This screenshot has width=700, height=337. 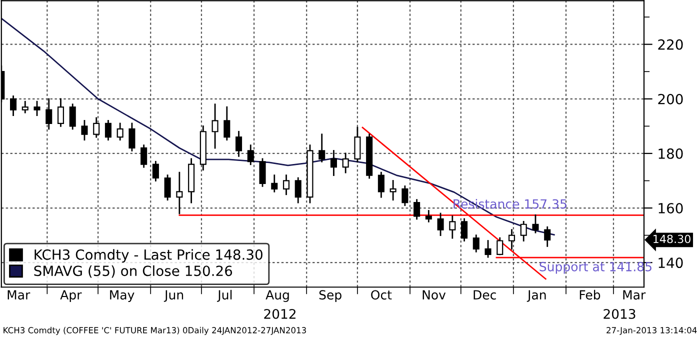 I want to click on text: 2012, so click(x=280, y=313).